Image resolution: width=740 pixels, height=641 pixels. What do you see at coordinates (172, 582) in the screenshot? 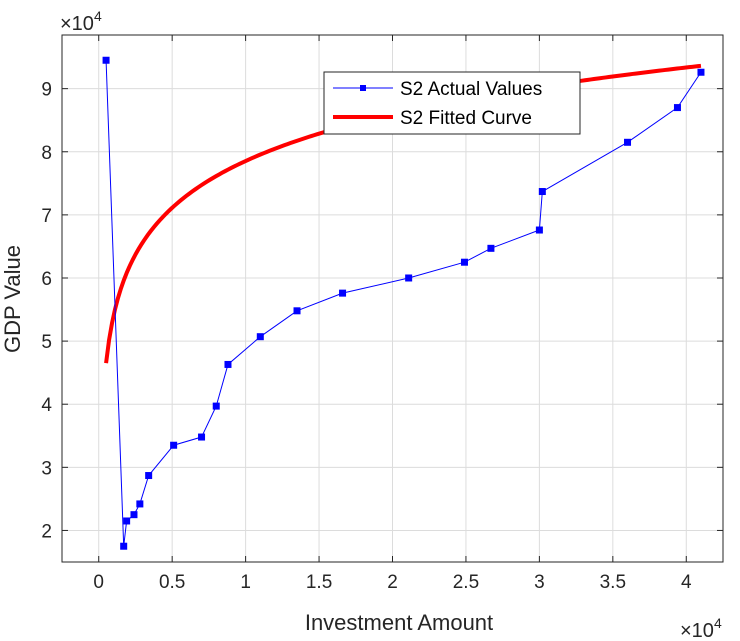
I see `x-tick-label: 0.5` at bounding box center [172, 582].